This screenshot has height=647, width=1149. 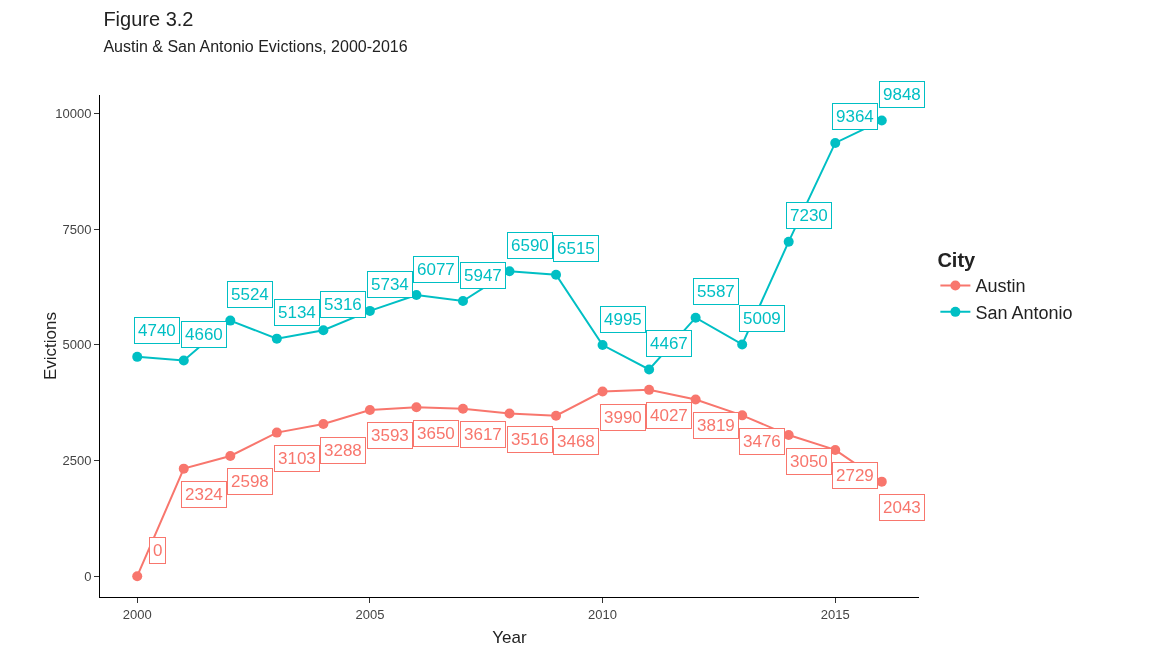 What do you see at coordinates (809, 215) in the screenshot?
I see `data-label: 7230` at bounding box center [809, 215].